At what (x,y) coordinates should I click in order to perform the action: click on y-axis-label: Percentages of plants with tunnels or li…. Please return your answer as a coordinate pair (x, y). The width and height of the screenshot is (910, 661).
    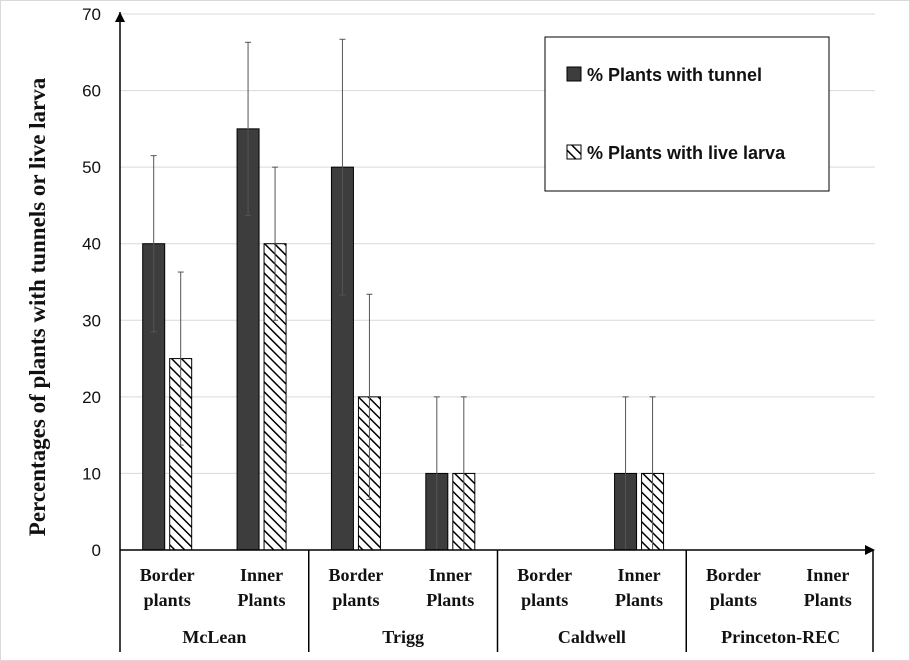
    Looking at the image, I should click on (37, 306).